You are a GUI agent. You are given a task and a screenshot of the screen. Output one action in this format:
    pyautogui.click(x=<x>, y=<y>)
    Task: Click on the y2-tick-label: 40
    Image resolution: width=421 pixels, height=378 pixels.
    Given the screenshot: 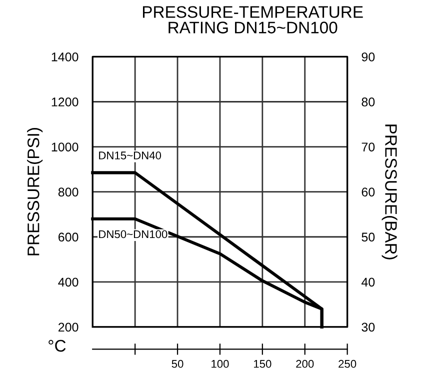 What is the action you would take?
    pyautogui.click(x=368, y=282)
    